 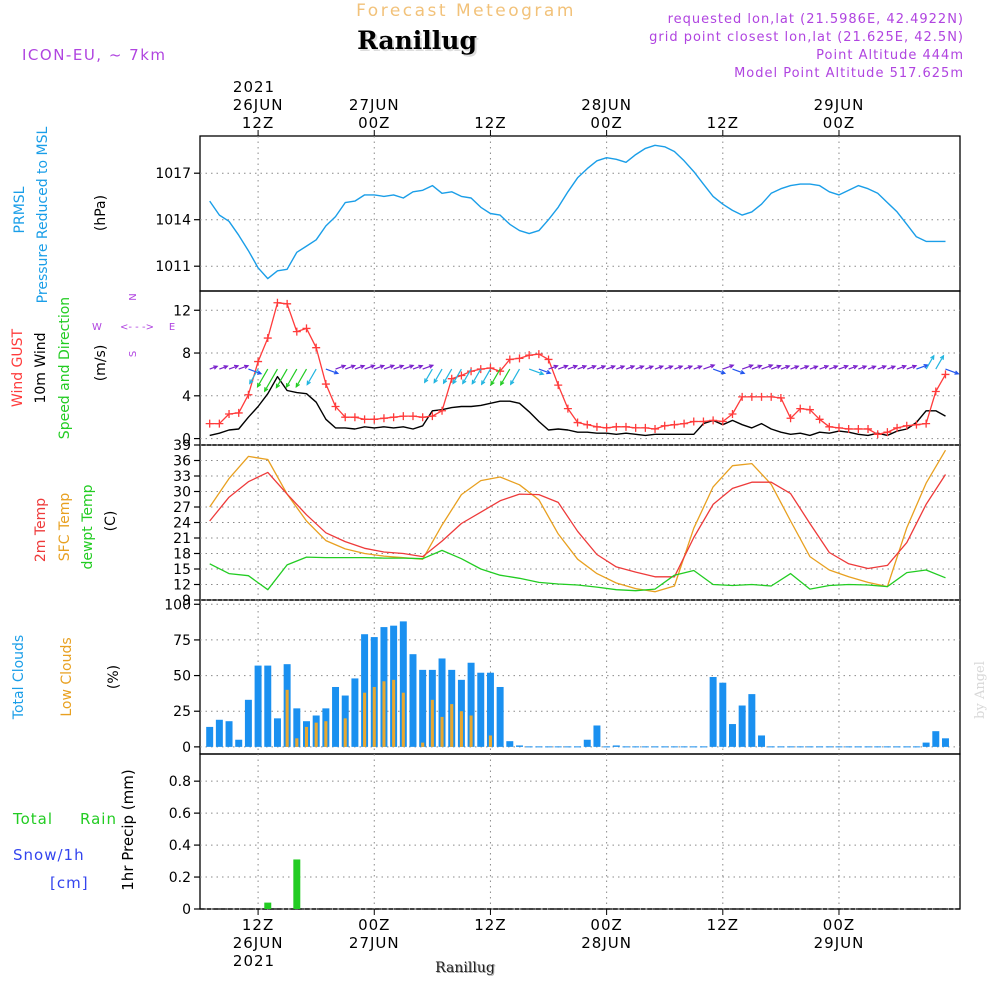 What do you see at coordinates (49, 855) in the screenshot?
I see `precip-label-snow: Snow/1h` at bounding box center [49, 855].